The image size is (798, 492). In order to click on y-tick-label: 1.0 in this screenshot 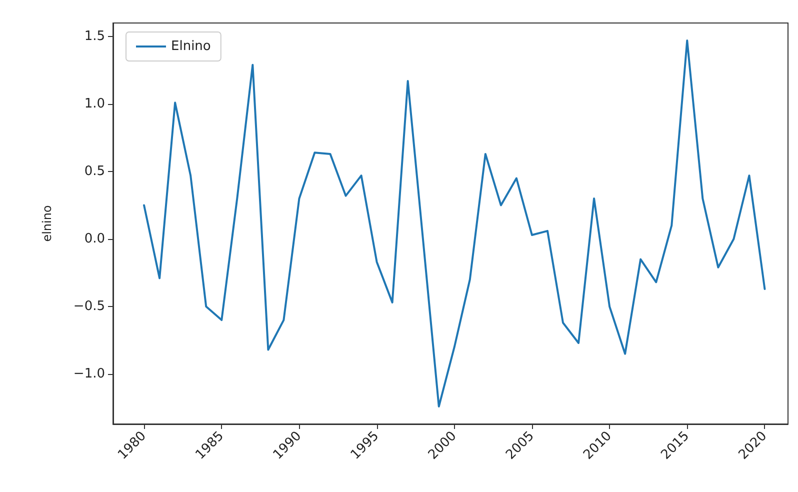, I will do `click(94, 104)`.